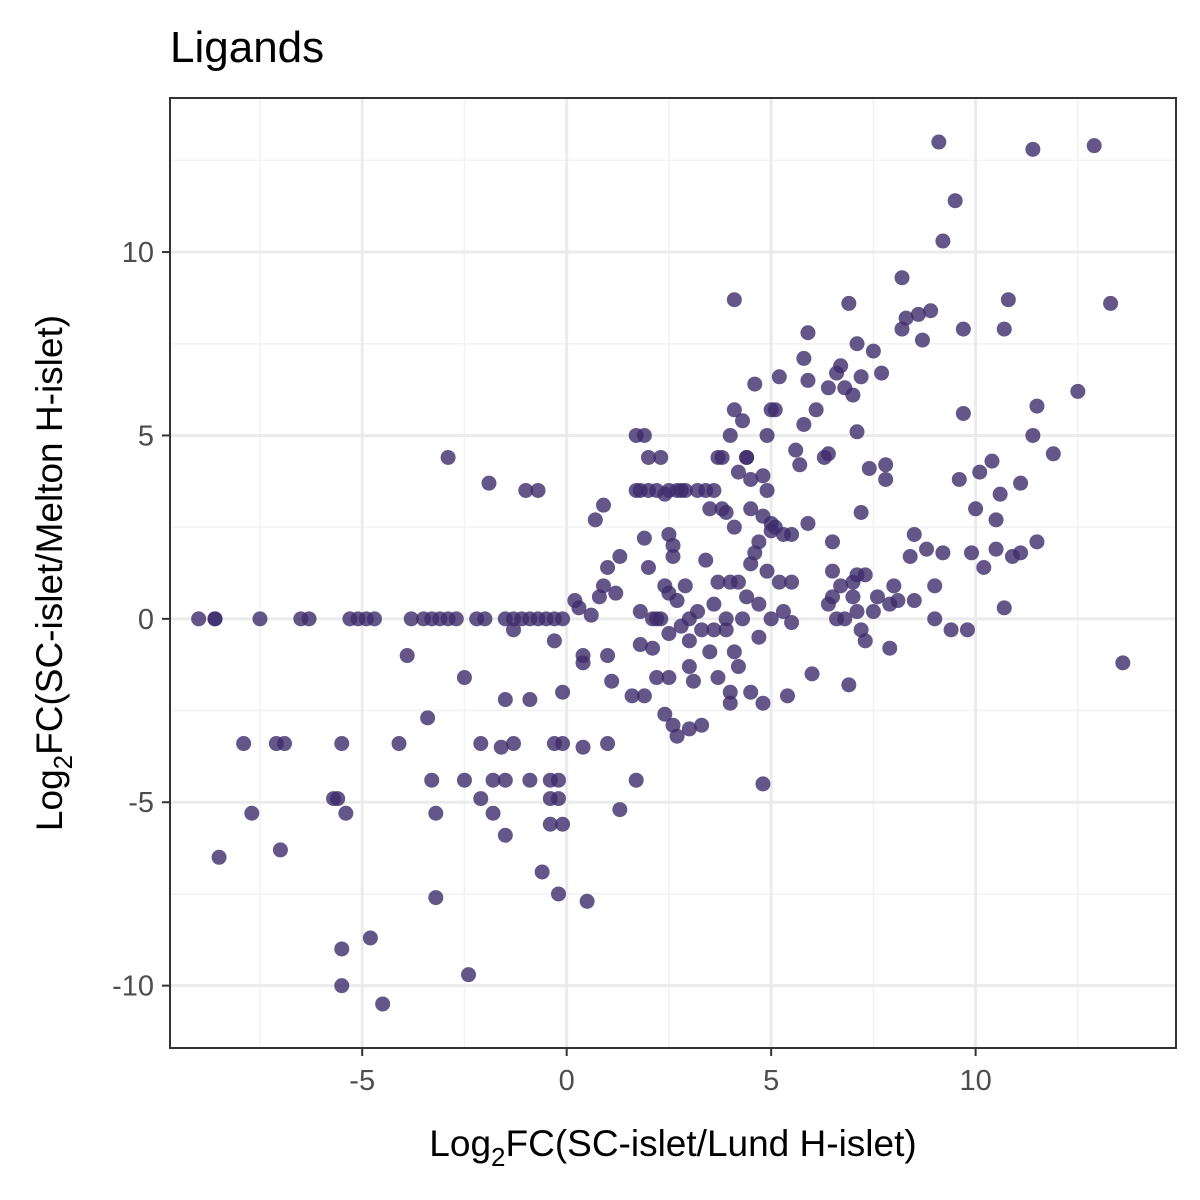 The image size is (1200, 1200). What do you see at coordinates (49, 800) in the screenshot?
I see `y-axis-title-prefix: Log` at bounding box center [49, 800].